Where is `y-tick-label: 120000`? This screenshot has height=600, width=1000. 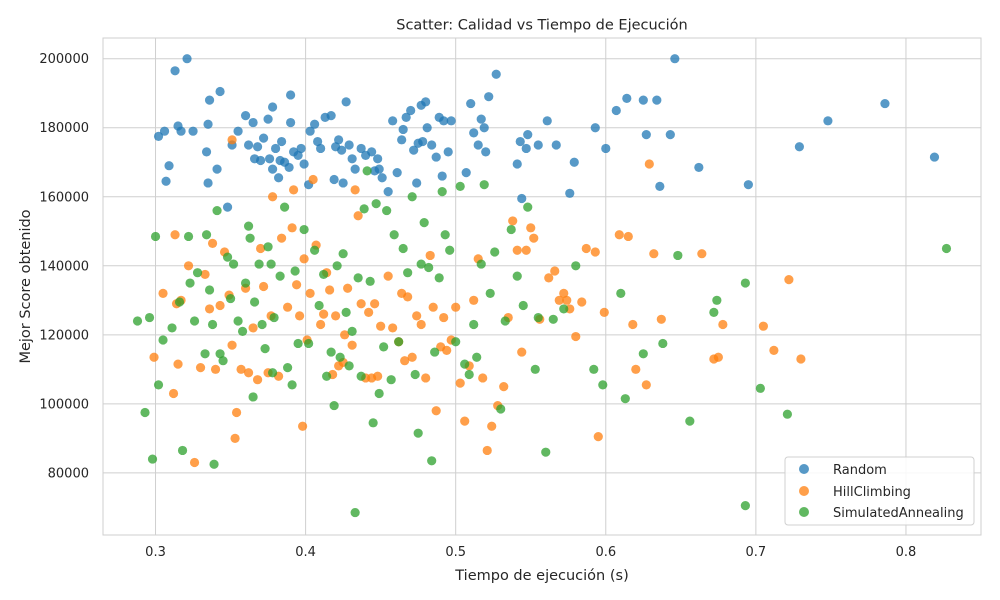 y-tick-label: 120000 is located at coordinates (64, 335).